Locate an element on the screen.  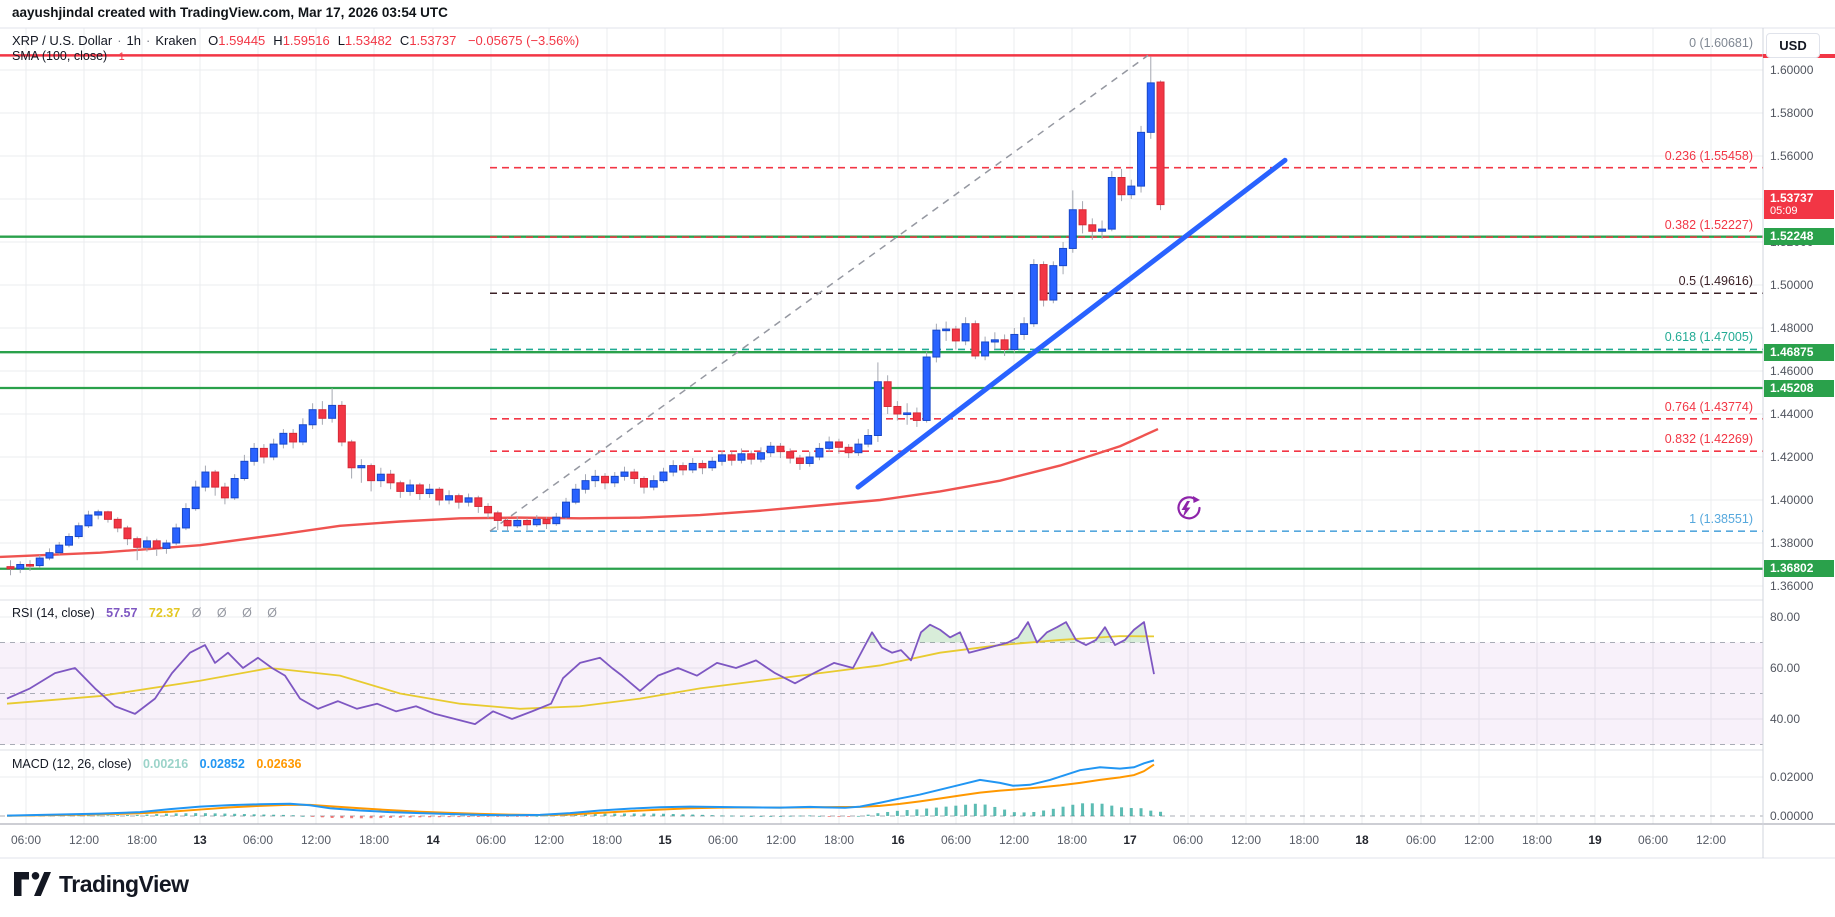
price-level-badge: 1.46875 is located at coordinates (1799, 352).